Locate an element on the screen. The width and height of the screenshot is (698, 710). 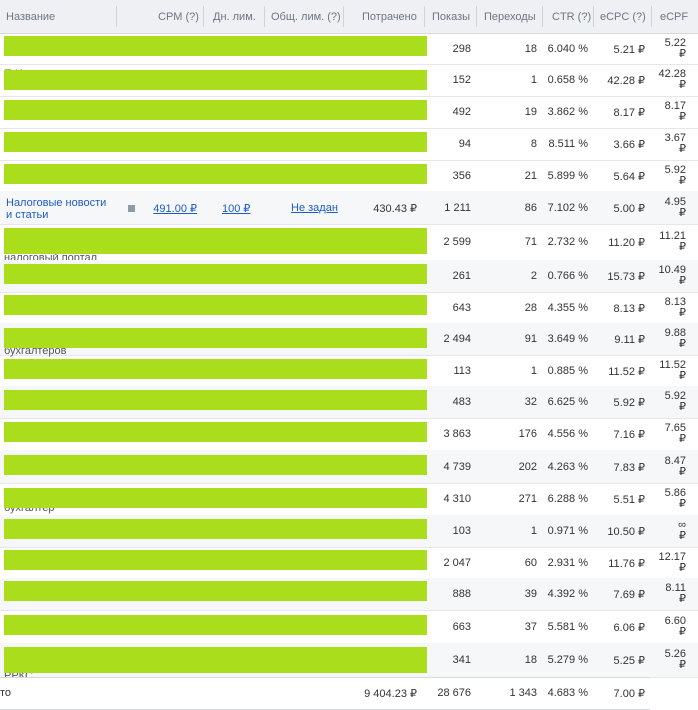
total-limit-value: Не задан is located at coordinates (314, 208).